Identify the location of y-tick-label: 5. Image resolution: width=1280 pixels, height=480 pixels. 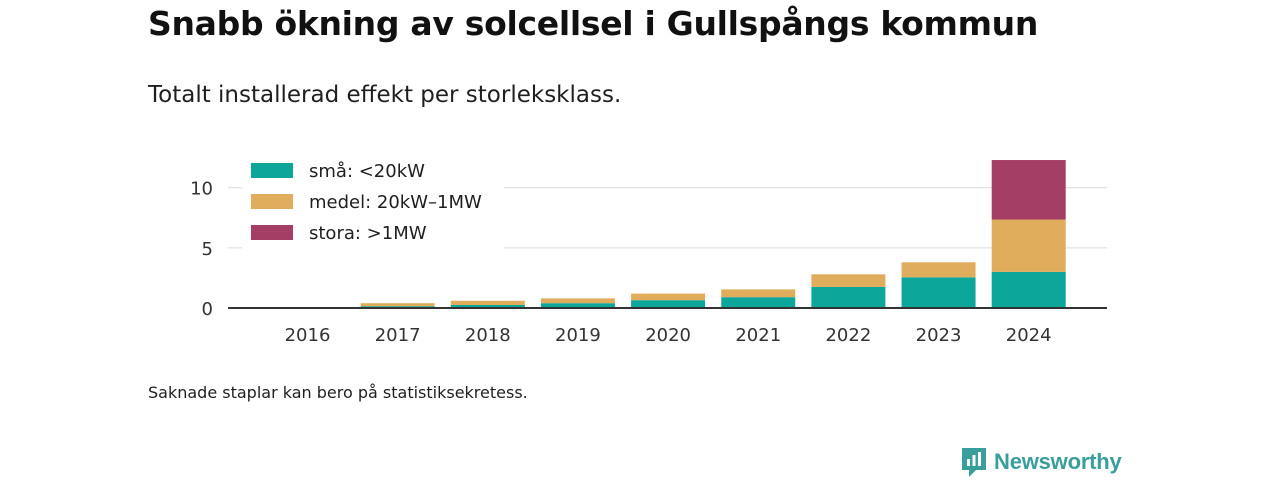
(207, 249).